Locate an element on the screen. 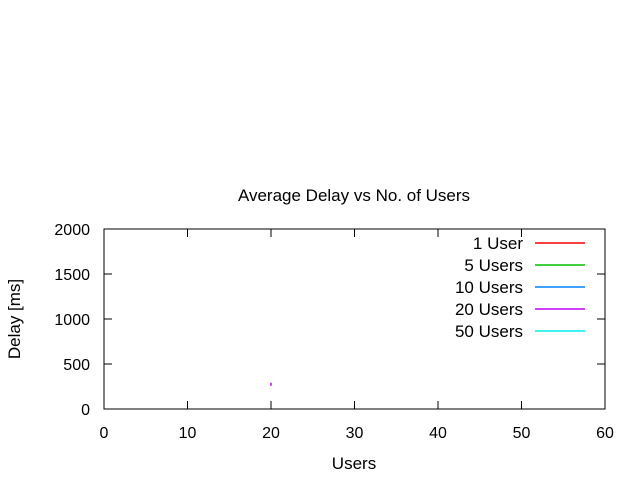  y-axis-label: Delay [ms] is located at coordinates (14, 319).